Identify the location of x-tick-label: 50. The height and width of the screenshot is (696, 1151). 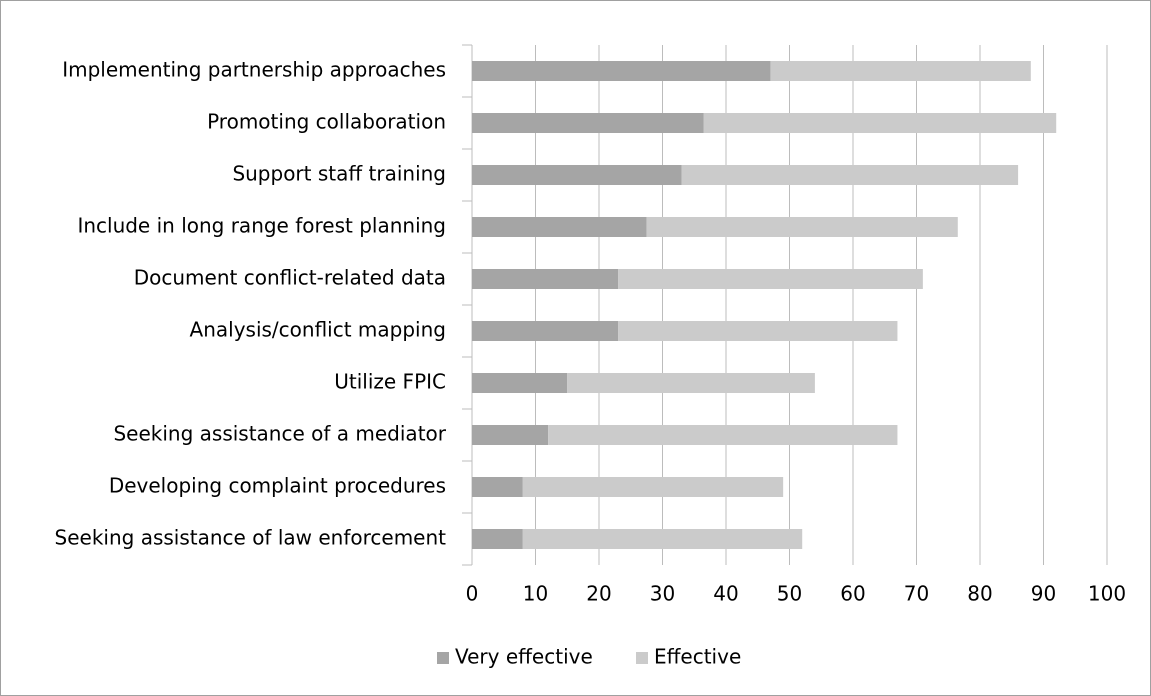
(789, 594).